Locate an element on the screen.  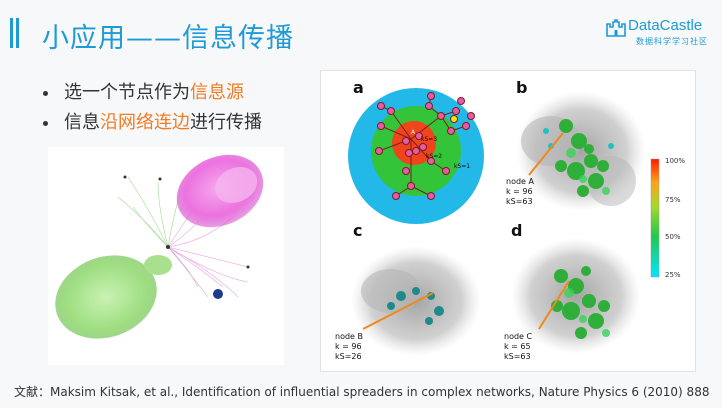
node-a-label: A is located at coordinates (413, 132).